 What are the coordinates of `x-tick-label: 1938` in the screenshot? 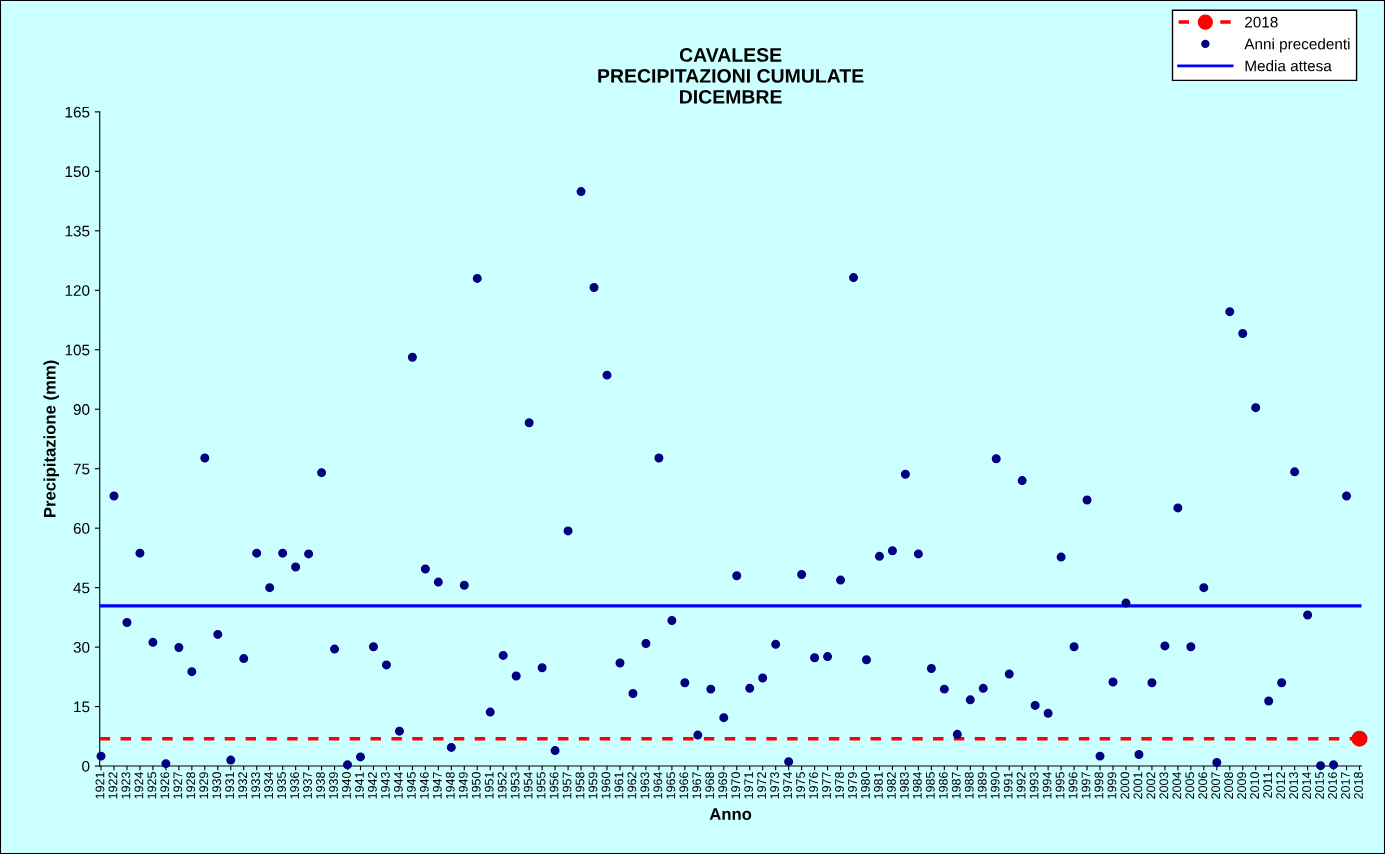 It's located at (320, 785).